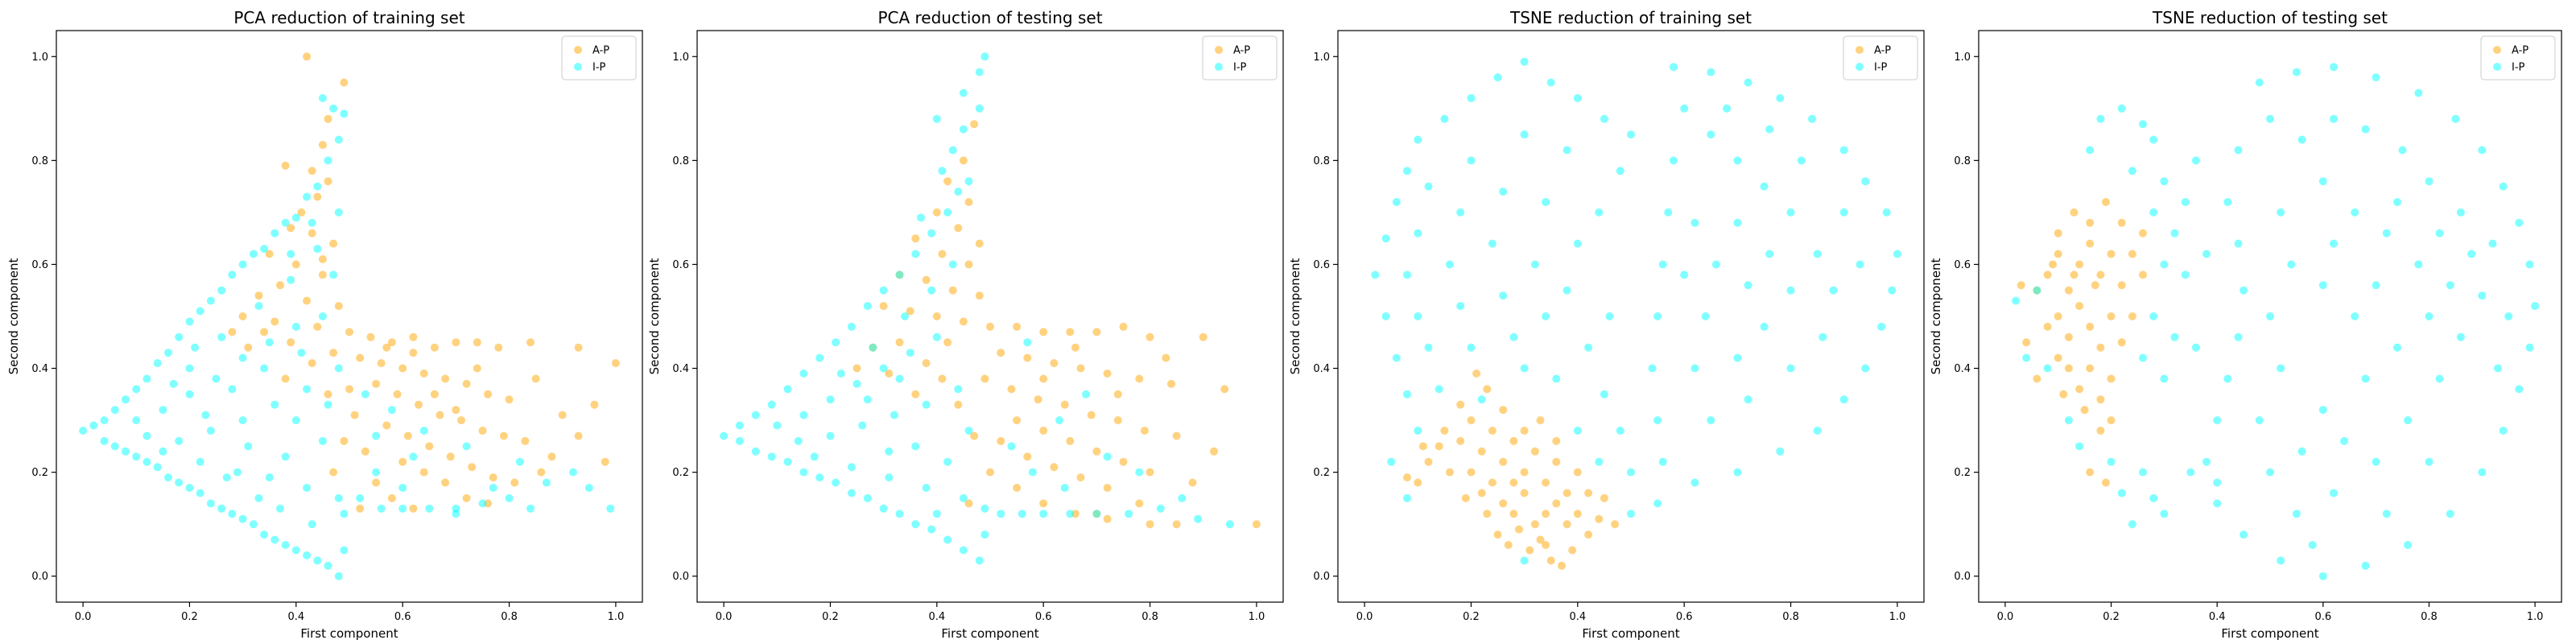 The image size is (2576, 644). What do you see at coordinates (402, 617) in the screenshot?
I see `x-tick-label: 0.6` at bounding box center [402, 617].